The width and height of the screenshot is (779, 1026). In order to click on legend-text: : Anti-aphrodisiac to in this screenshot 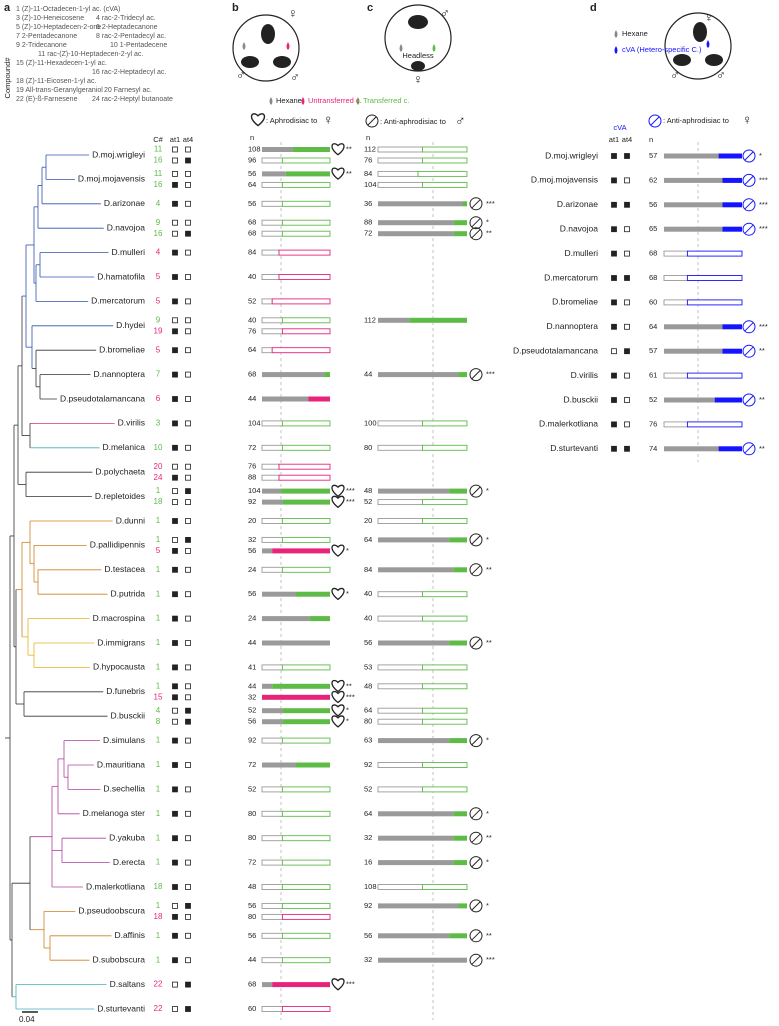, I will do `click(413, 121)`.